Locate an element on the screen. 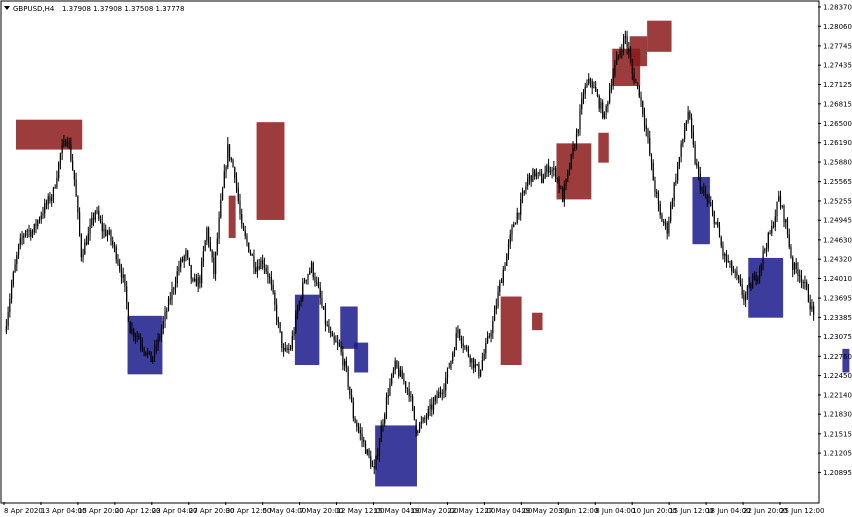  price-tick-label: 1.24945 is located at coordinates (837, 221).